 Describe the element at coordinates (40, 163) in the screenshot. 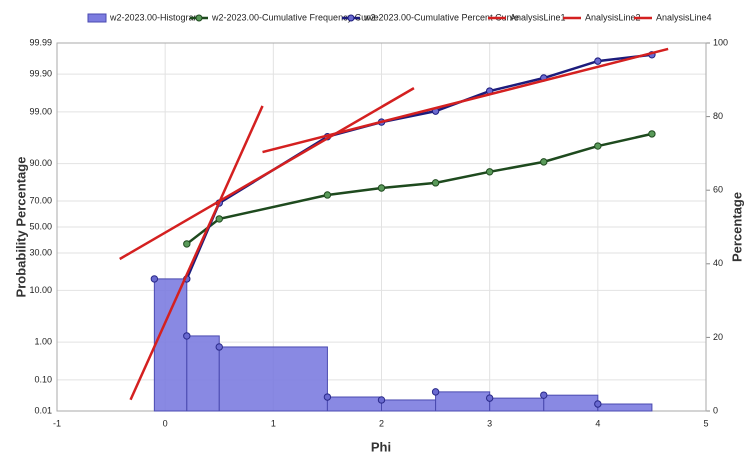

I see `y-tick-label: 90.00` at that location.